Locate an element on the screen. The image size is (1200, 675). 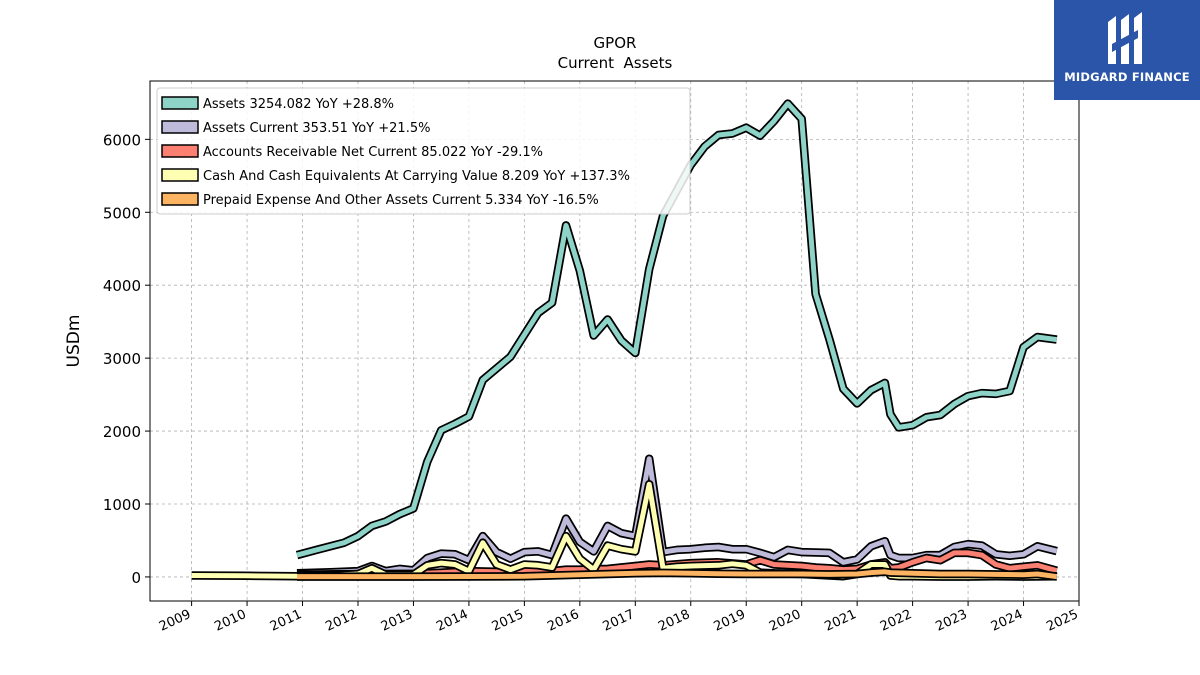
x-tick-label: 2011 is located at coordinates (286, 621).